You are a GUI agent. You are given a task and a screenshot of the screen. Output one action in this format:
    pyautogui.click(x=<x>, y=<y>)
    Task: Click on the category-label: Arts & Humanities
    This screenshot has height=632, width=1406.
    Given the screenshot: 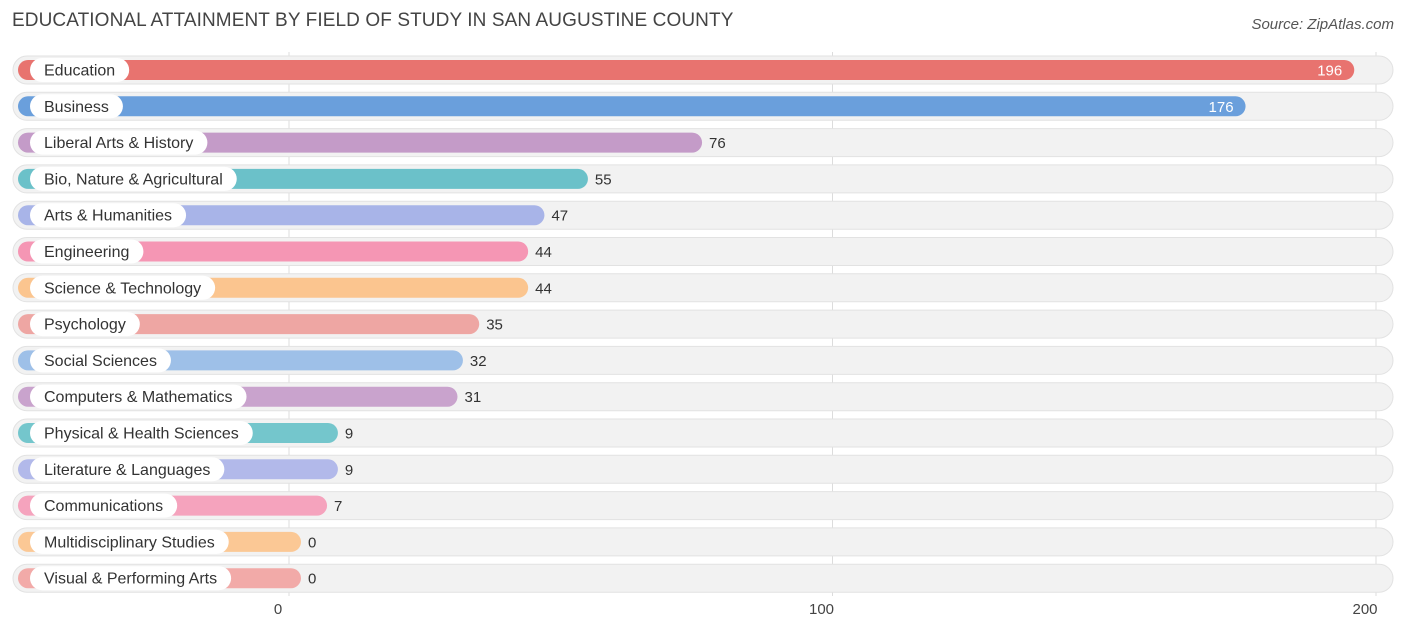 What is the action you would take?
    pyautogui.click(x=108, y=216)
    